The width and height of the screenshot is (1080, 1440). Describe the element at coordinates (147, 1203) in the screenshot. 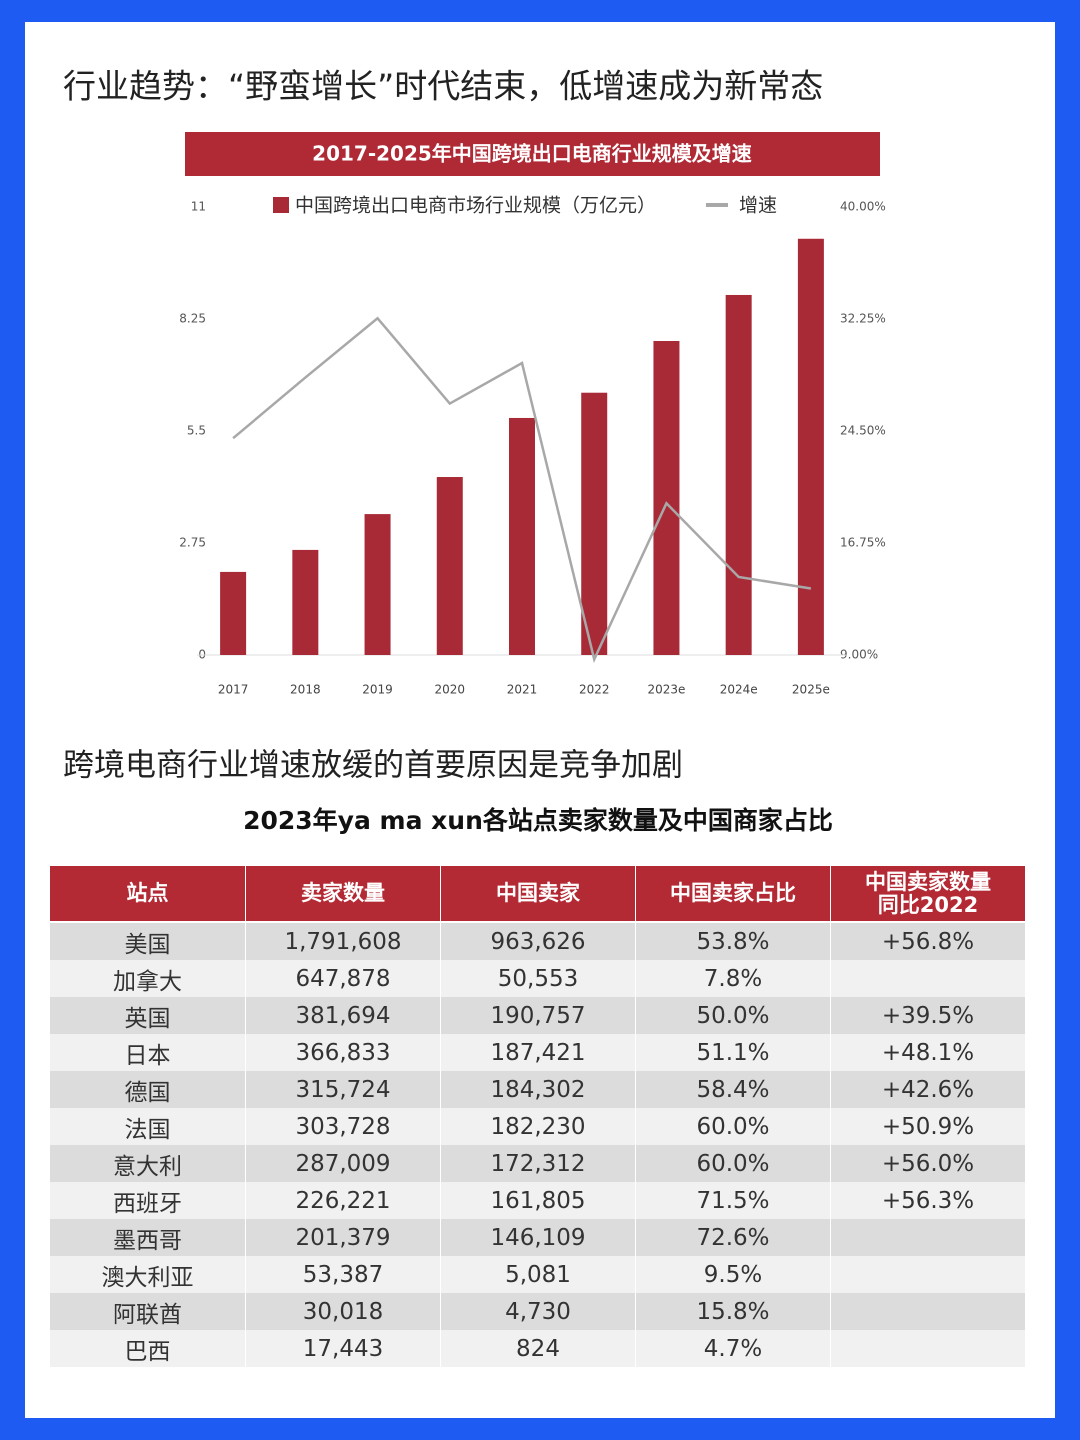

I see `table-cell: 西班牙` at that location.